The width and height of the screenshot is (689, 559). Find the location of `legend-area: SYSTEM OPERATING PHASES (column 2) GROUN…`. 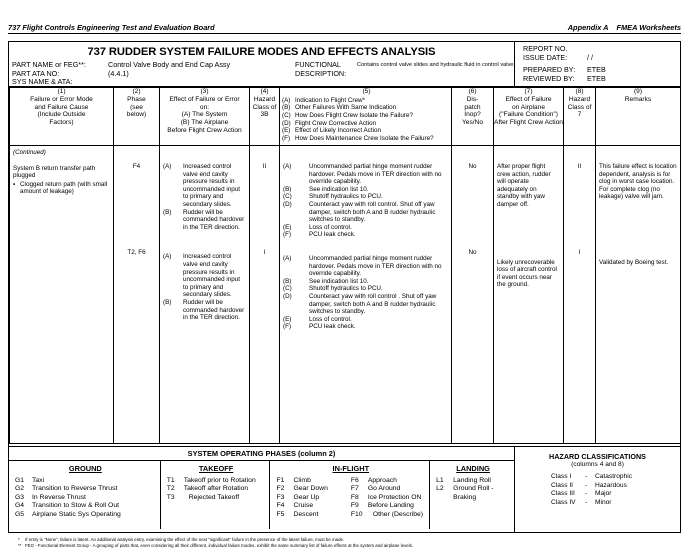

legend-area: SYSTEM OPERATING PHASES (column 2) GROUN… is located at coordinates (344, 489).